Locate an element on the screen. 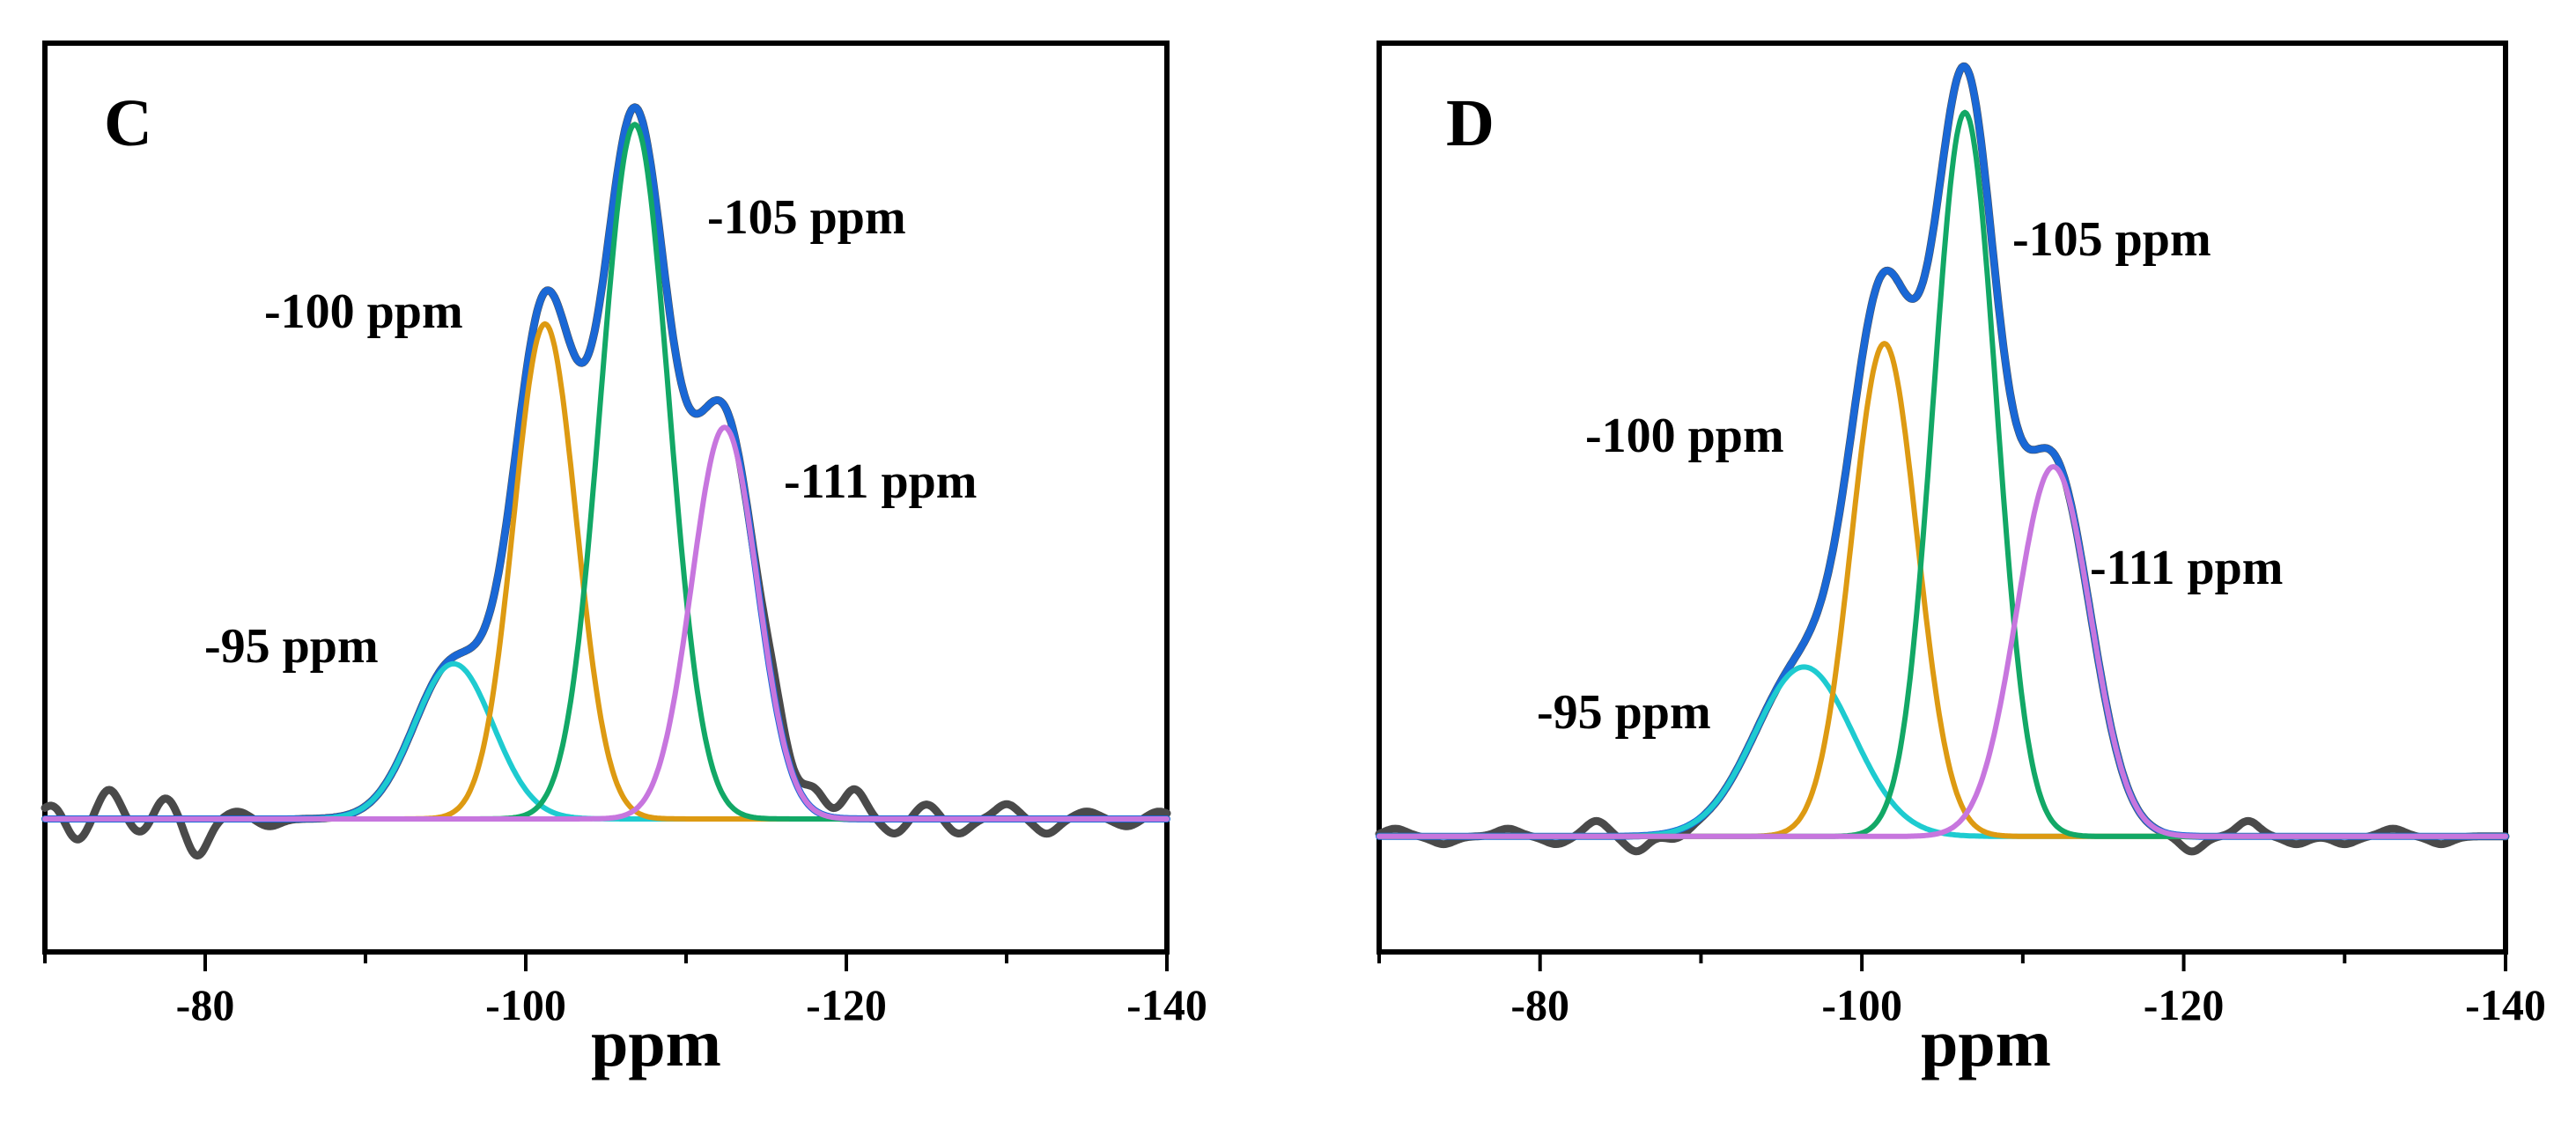  panel-label: D is located at coordinates (1470, 123).